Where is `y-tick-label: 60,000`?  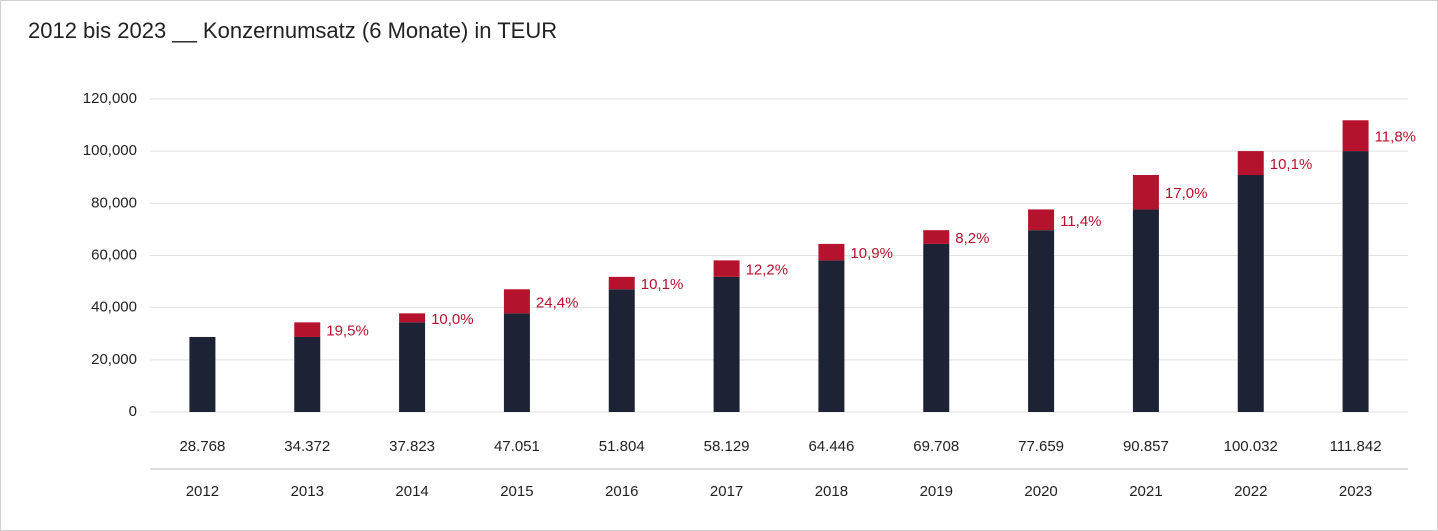 y-tick-label: 60,000 is located at coordinates (114, 254).